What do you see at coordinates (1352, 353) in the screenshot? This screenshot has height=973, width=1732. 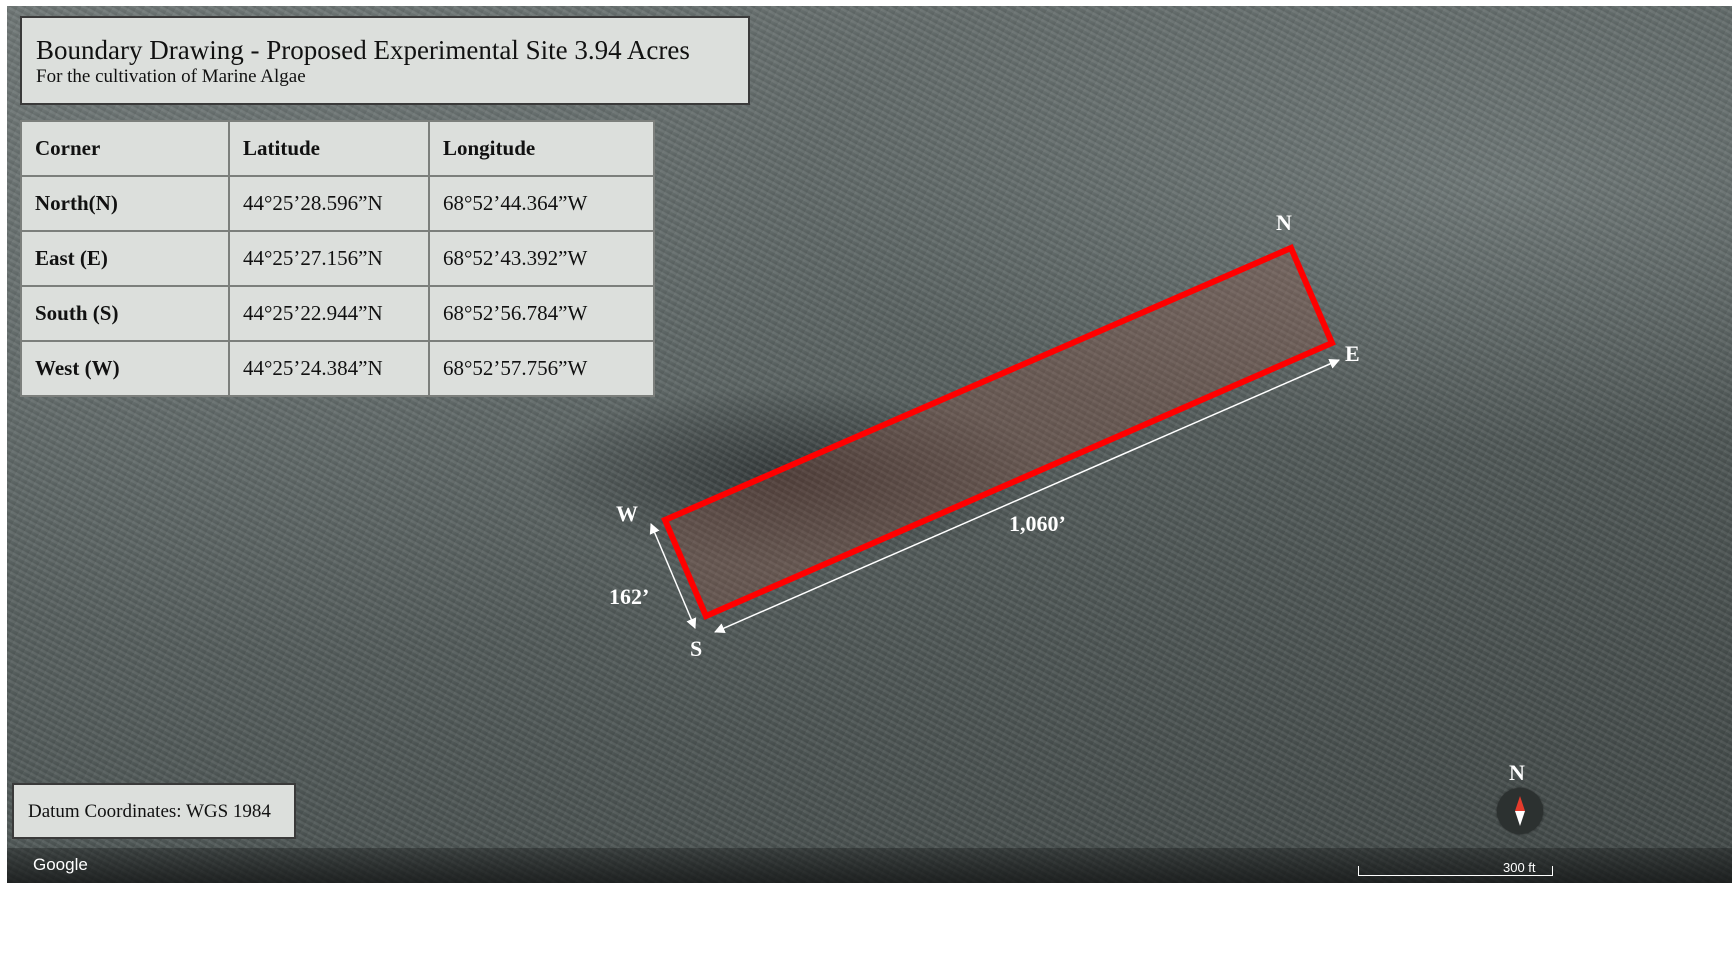 I see `corner-label-east: E` at bounding box center [1352, 353].